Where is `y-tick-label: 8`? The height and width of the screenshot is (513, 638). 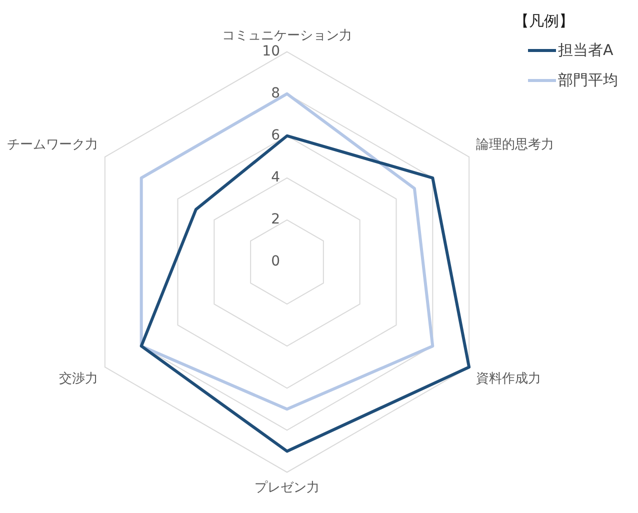 y-tick-label: 8 is located at coordinates (275, 93).